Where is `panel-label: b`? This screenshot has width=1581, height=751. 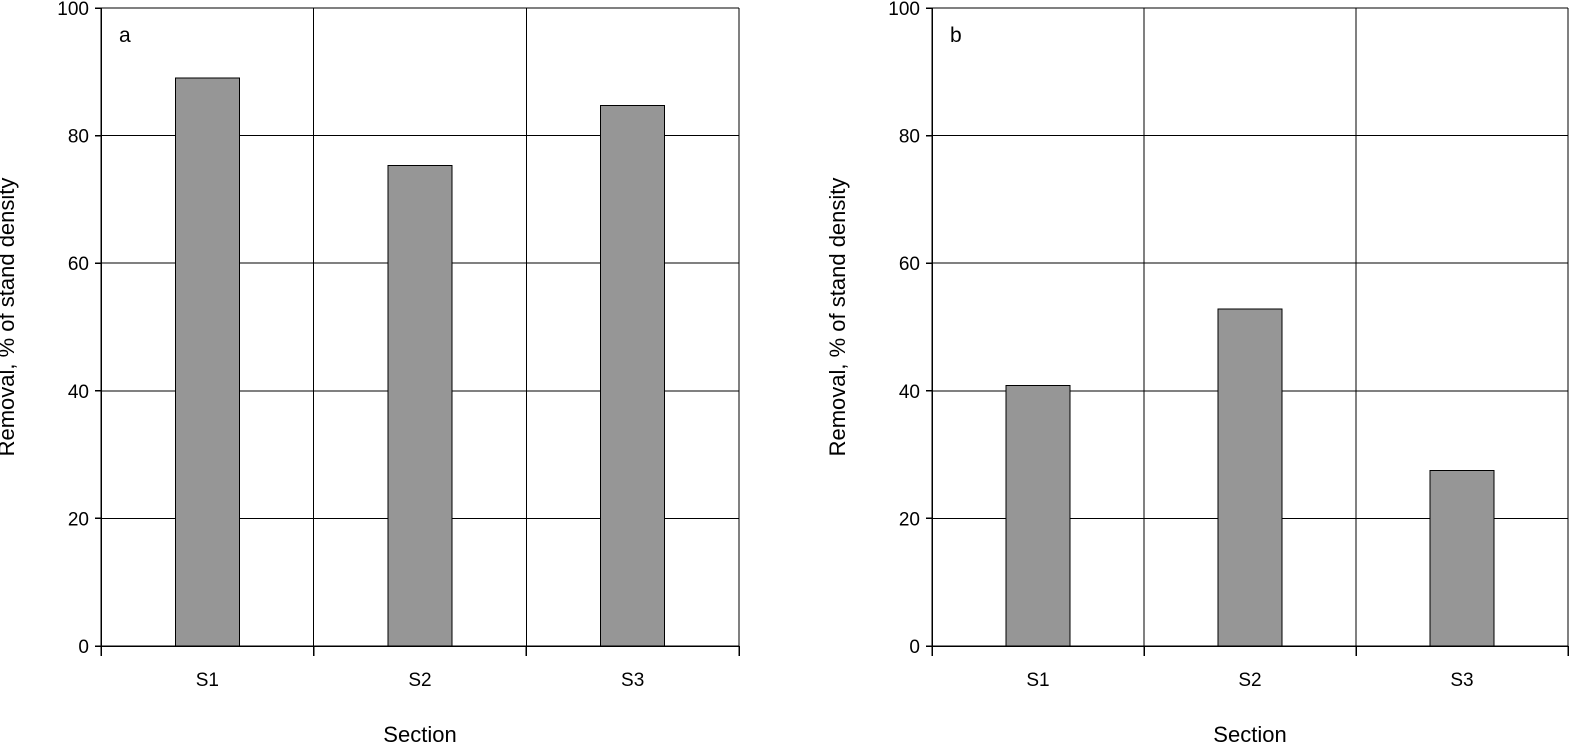
panel-label: b is located at coordinates (956, 35).